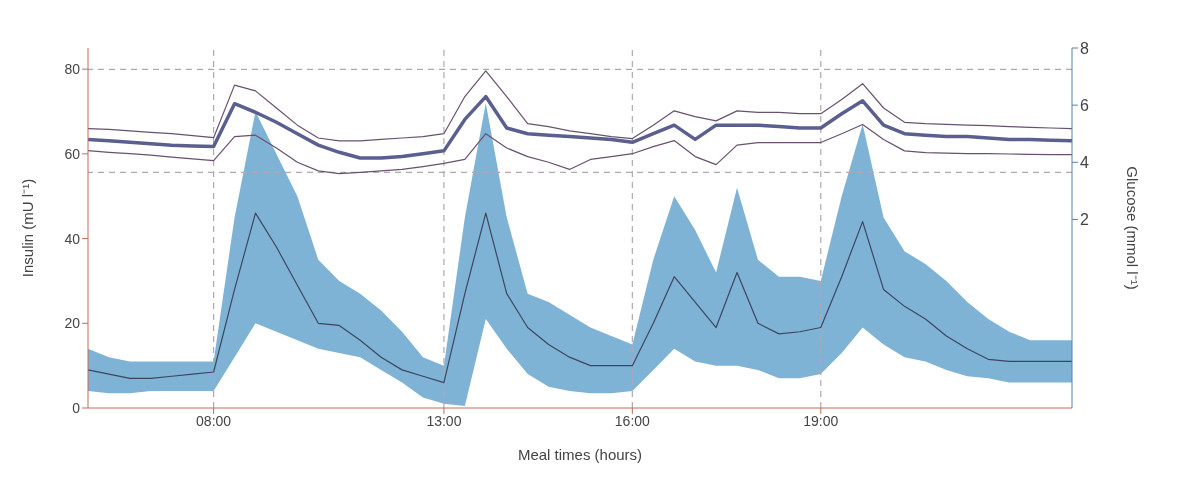  Describe the element at coordinates (821, 420) in the screenshot. I see `x-tick-label: 19:00` at that location.